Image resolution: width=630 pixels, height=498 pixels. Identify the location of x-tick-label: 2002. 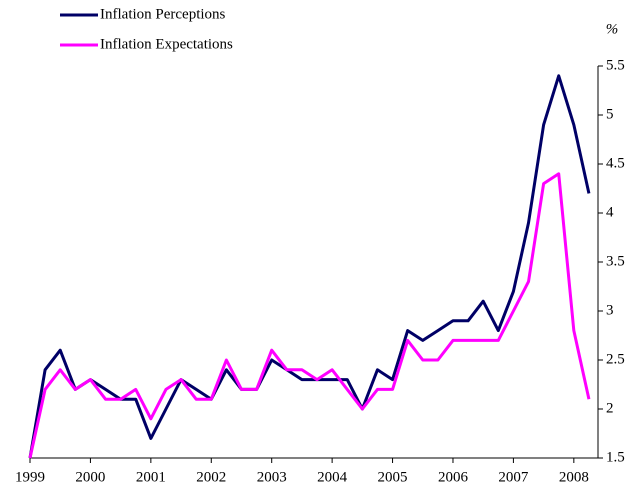
(211, 477).